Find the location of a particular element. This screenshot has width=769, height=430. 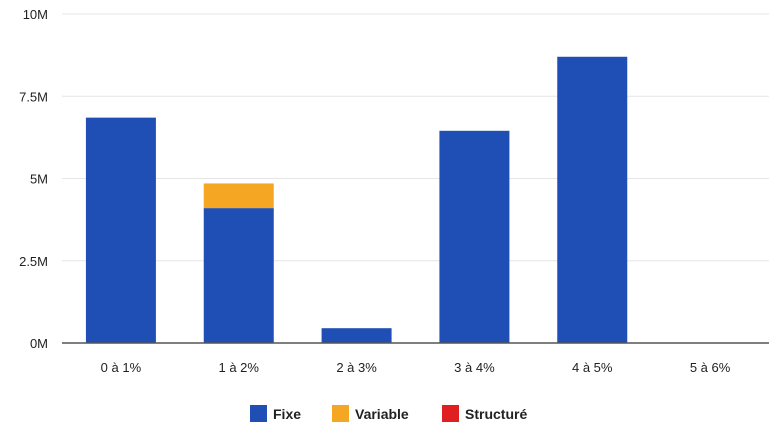

legend-label: Fixe is located at coordinates (287, 414).